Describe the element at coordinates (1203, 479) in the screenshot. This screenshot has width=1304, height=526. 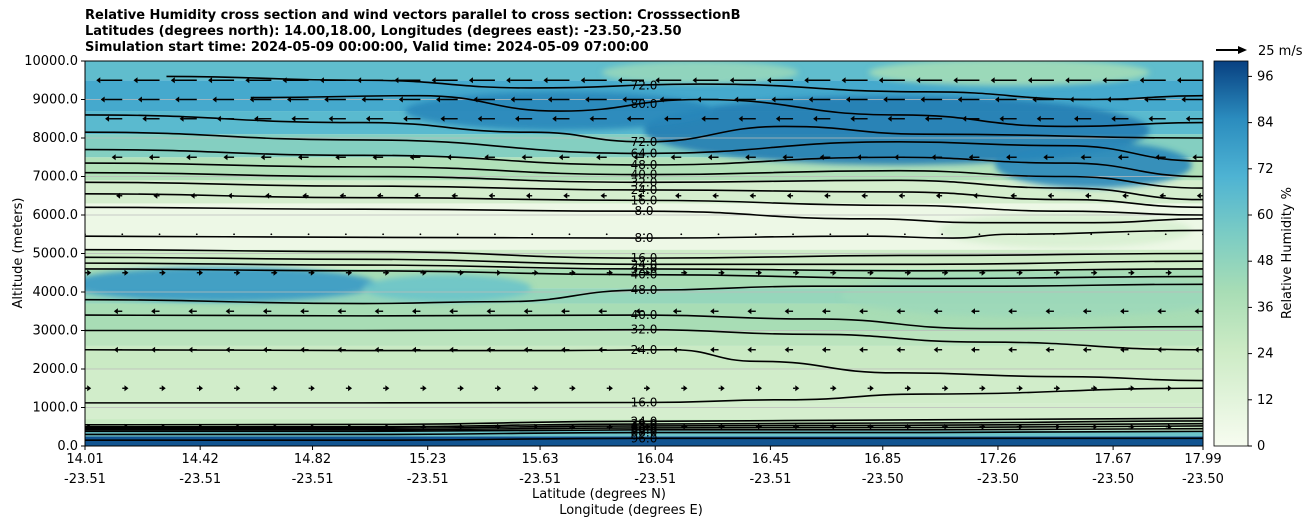
I see `x-tick-label-lon: -23.50` at that location.